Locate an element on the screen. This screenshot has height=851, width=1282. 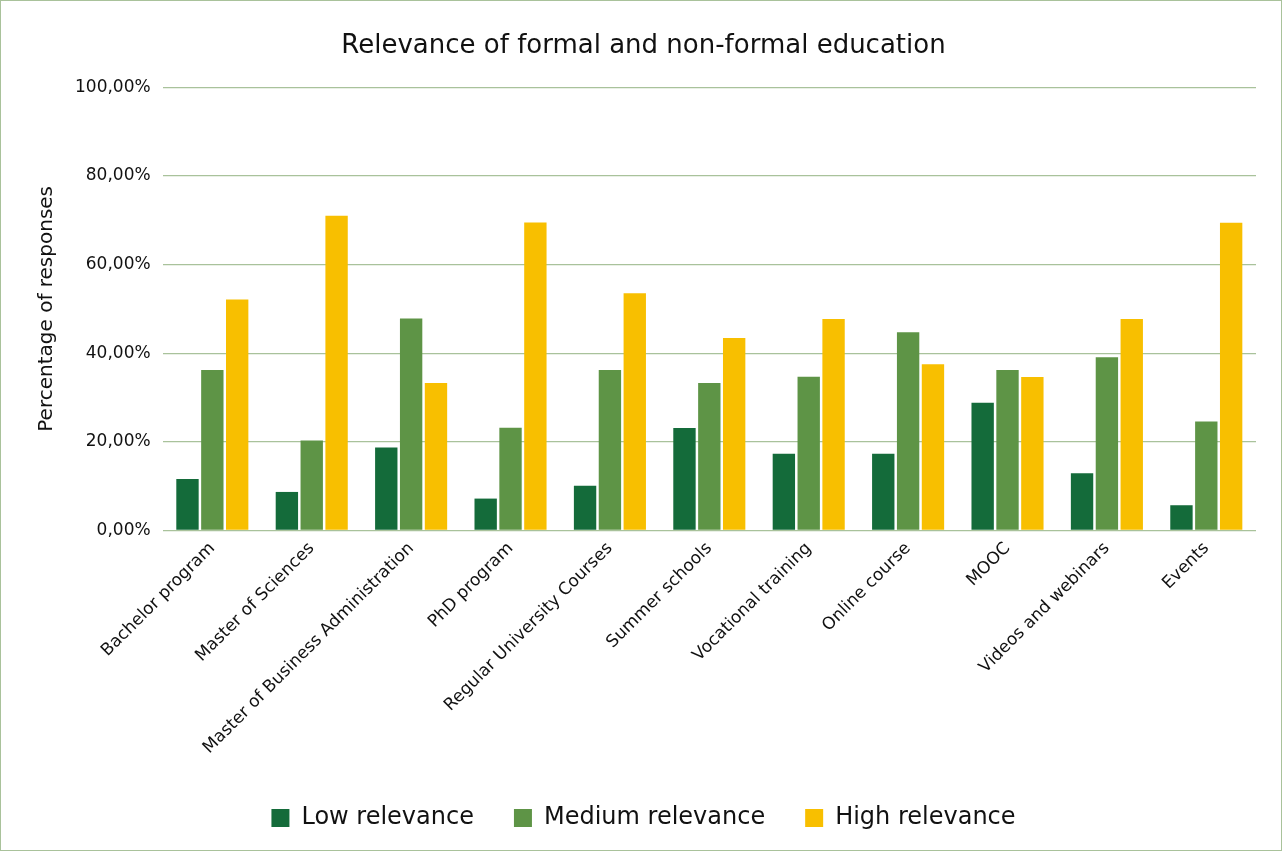
legend-label: Medium relevance is located at coordinates (654, 816).